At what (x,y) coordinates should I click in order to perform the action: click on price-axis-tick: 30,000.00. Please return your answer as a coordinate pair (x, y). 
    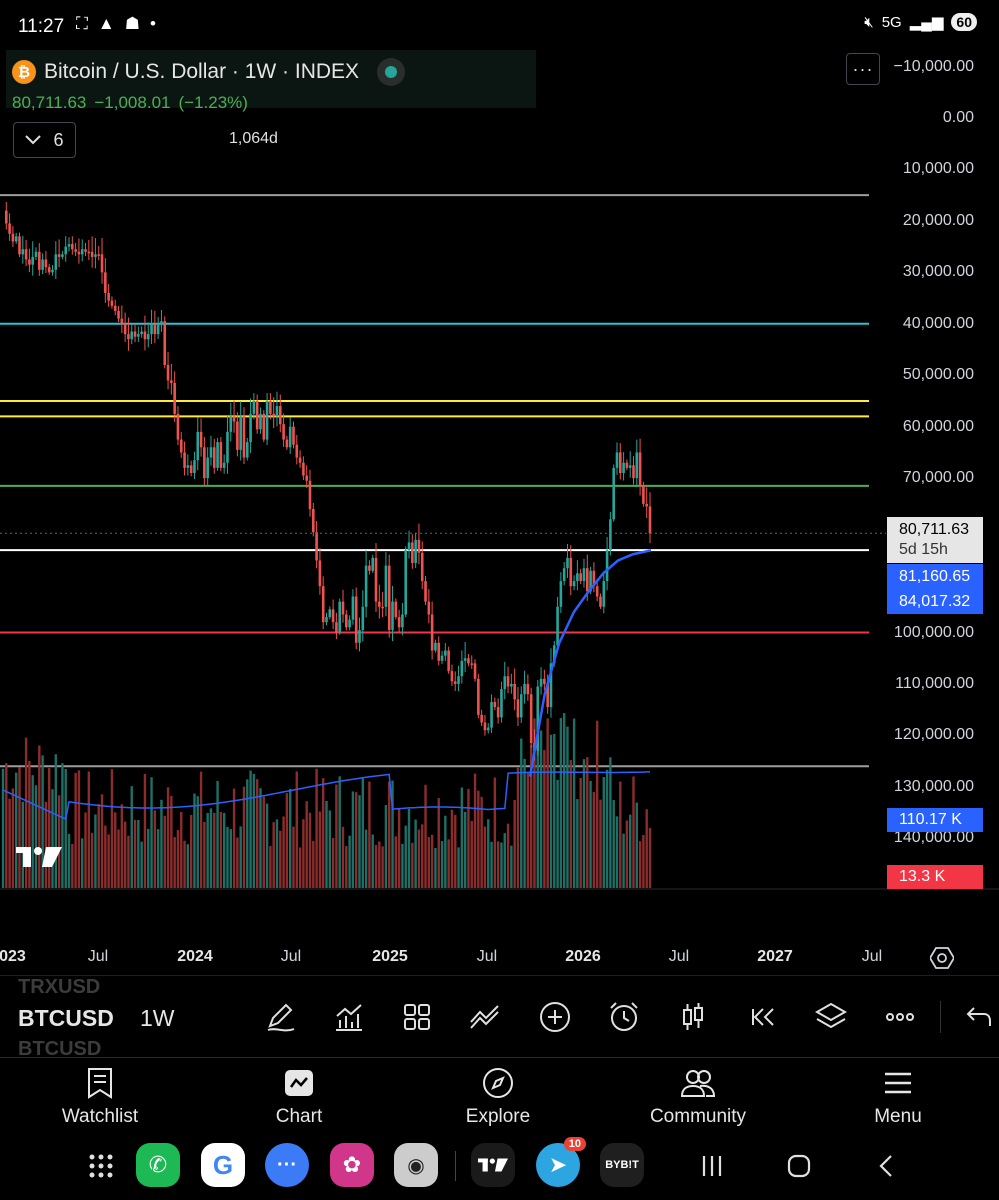
    Looking at the image, I should click on (938, 272).